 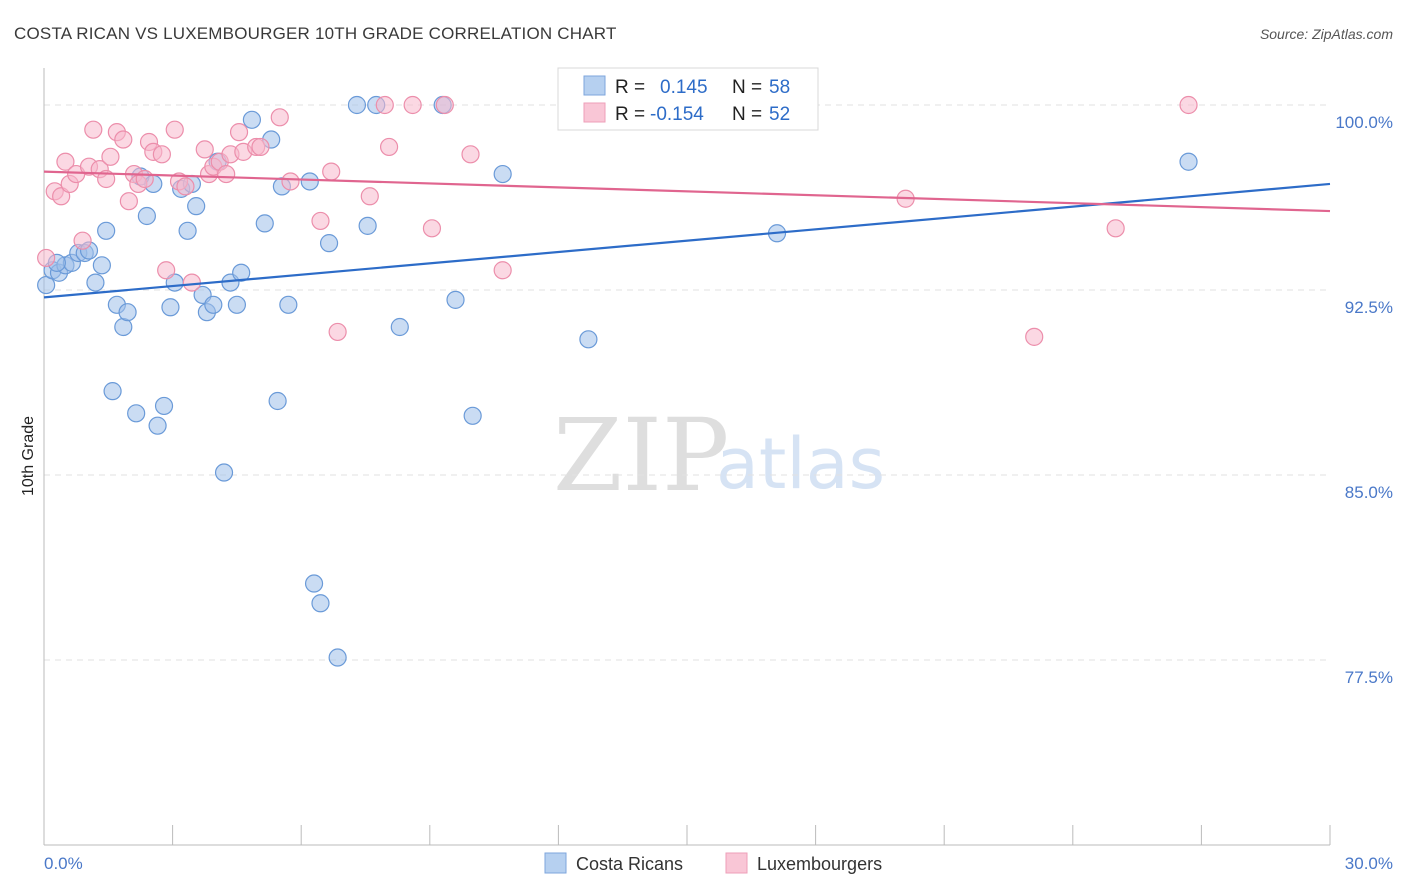 What do you see at coordinates (1369, 307) in the screenshot?
I see `y-tick-label-1: 92.5%` at bounding box center [1369, 307].